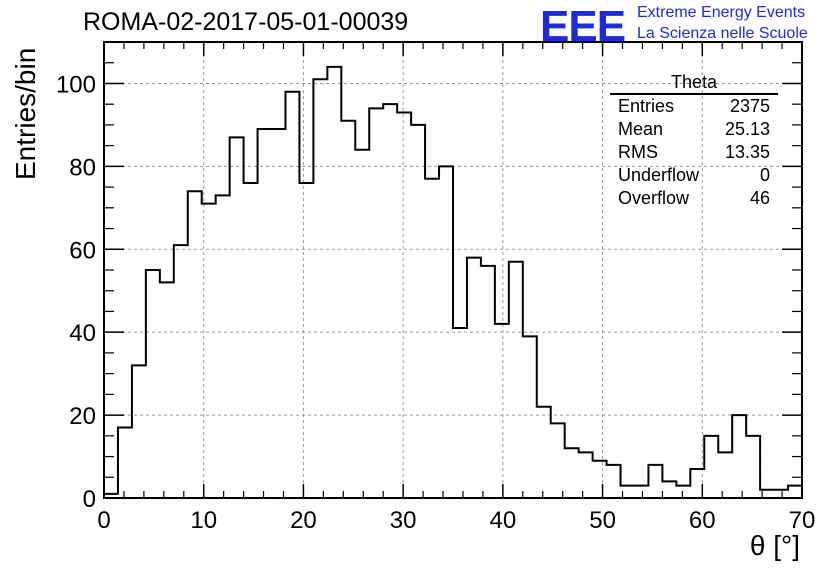  Describe the element at coordinates (702, 520) in the screenshot. I see `x-tick-label: 60` at that location.